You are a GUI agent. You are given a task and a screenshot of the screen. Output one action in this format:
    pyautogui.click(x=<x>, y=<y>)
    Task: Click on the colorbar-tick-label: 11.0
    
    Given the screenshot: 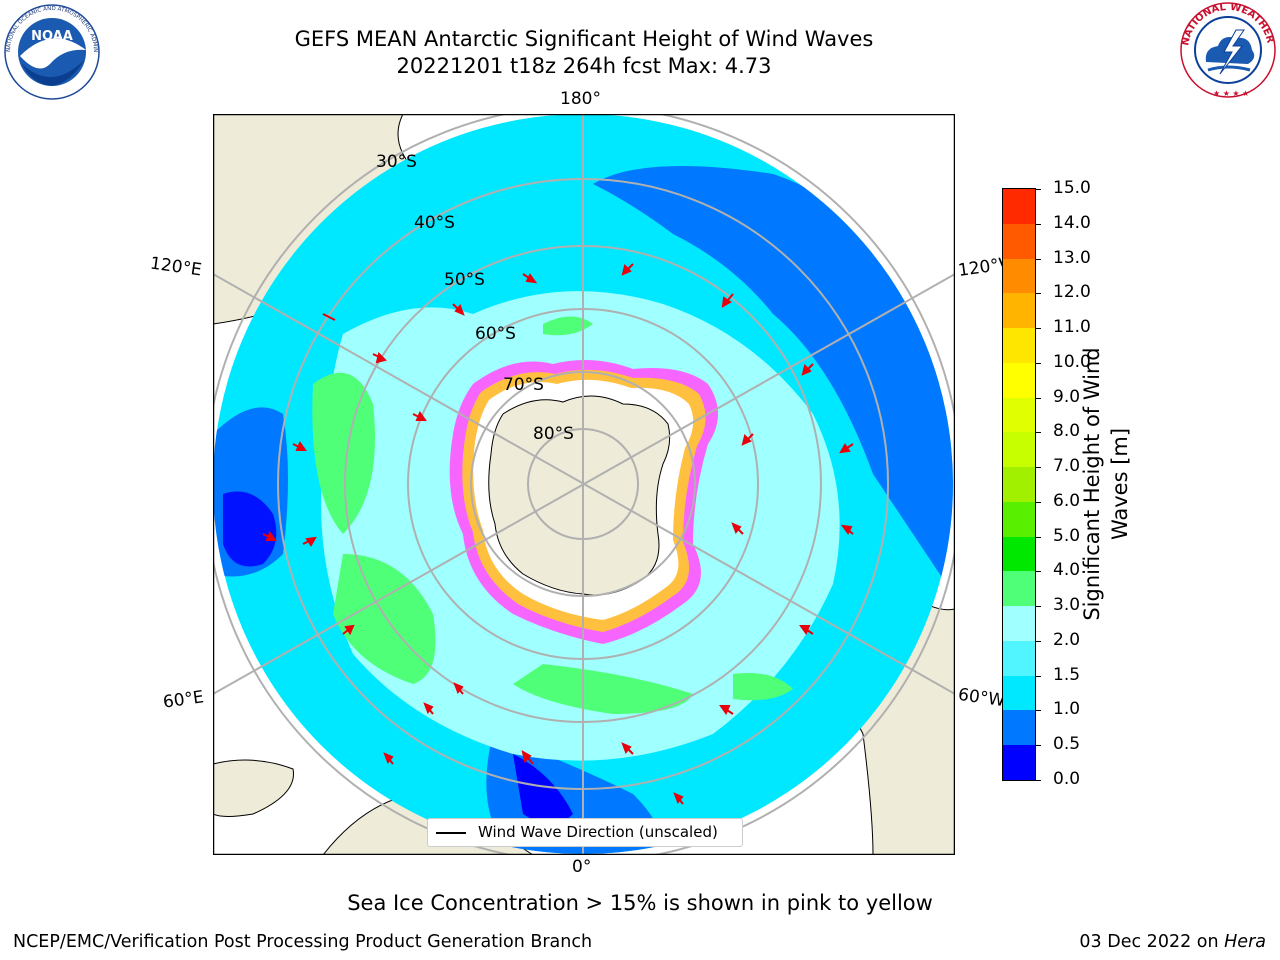 What is the action you would take?
    pyautogui.click(x=1072, y=327)
    